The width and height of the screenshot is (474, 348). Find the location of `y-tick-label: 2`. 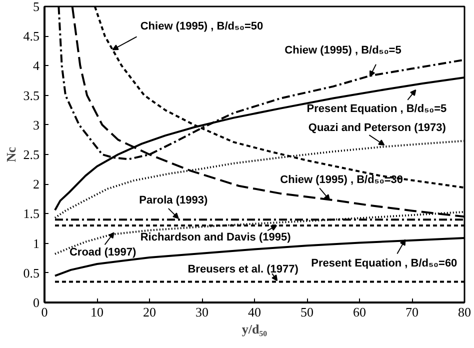

y-tick-label: 2 is located at coordinates (36, 184).